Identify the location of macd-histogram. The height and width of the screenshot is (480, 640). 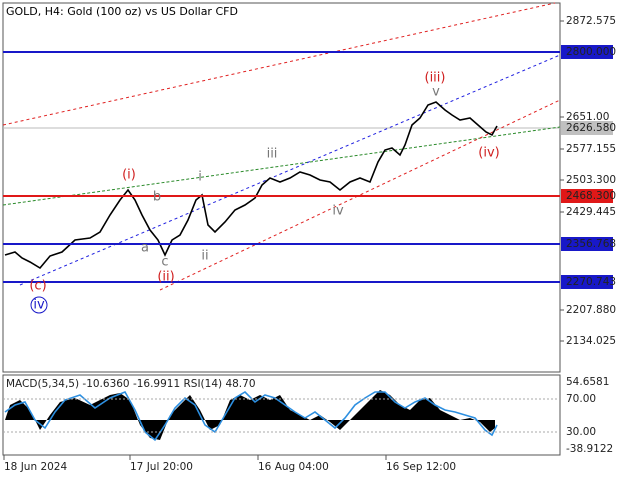
(250, 415).